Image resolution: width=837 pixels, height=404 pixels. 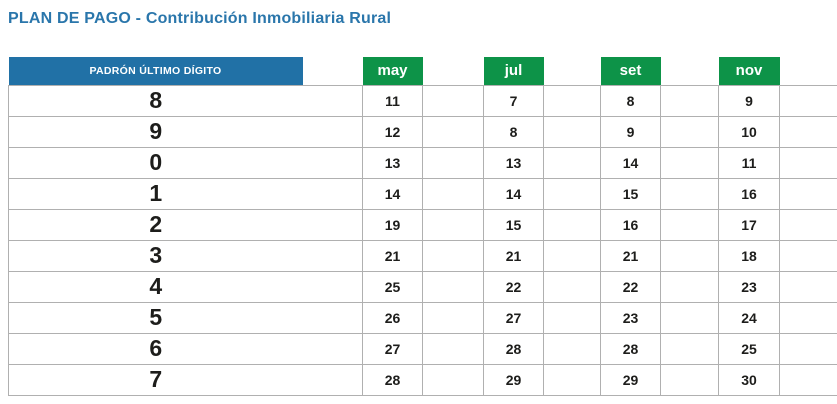 I want to click on day-cell-nov: 9, so click(x=749, y=100).